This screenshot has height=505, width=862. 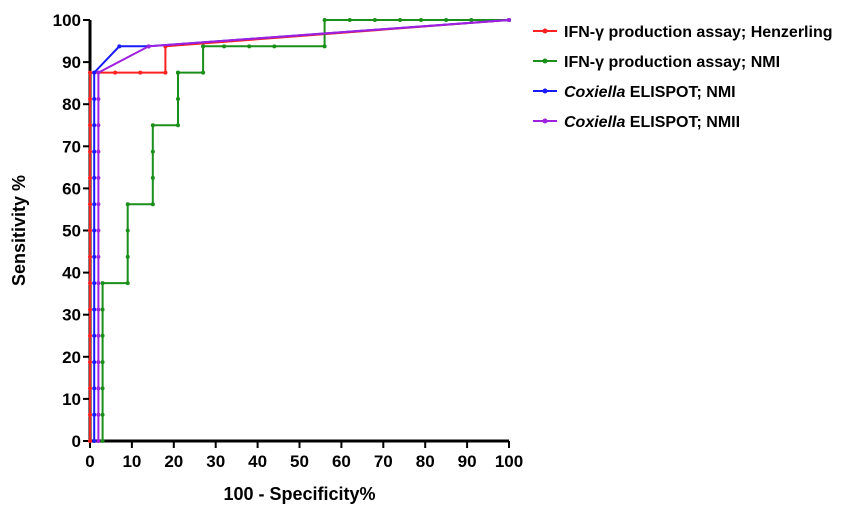 What do you see at coordinates (71, 273) in the screenshot?
I see `y-tick-label: 40` at bounding box center [71, 273].